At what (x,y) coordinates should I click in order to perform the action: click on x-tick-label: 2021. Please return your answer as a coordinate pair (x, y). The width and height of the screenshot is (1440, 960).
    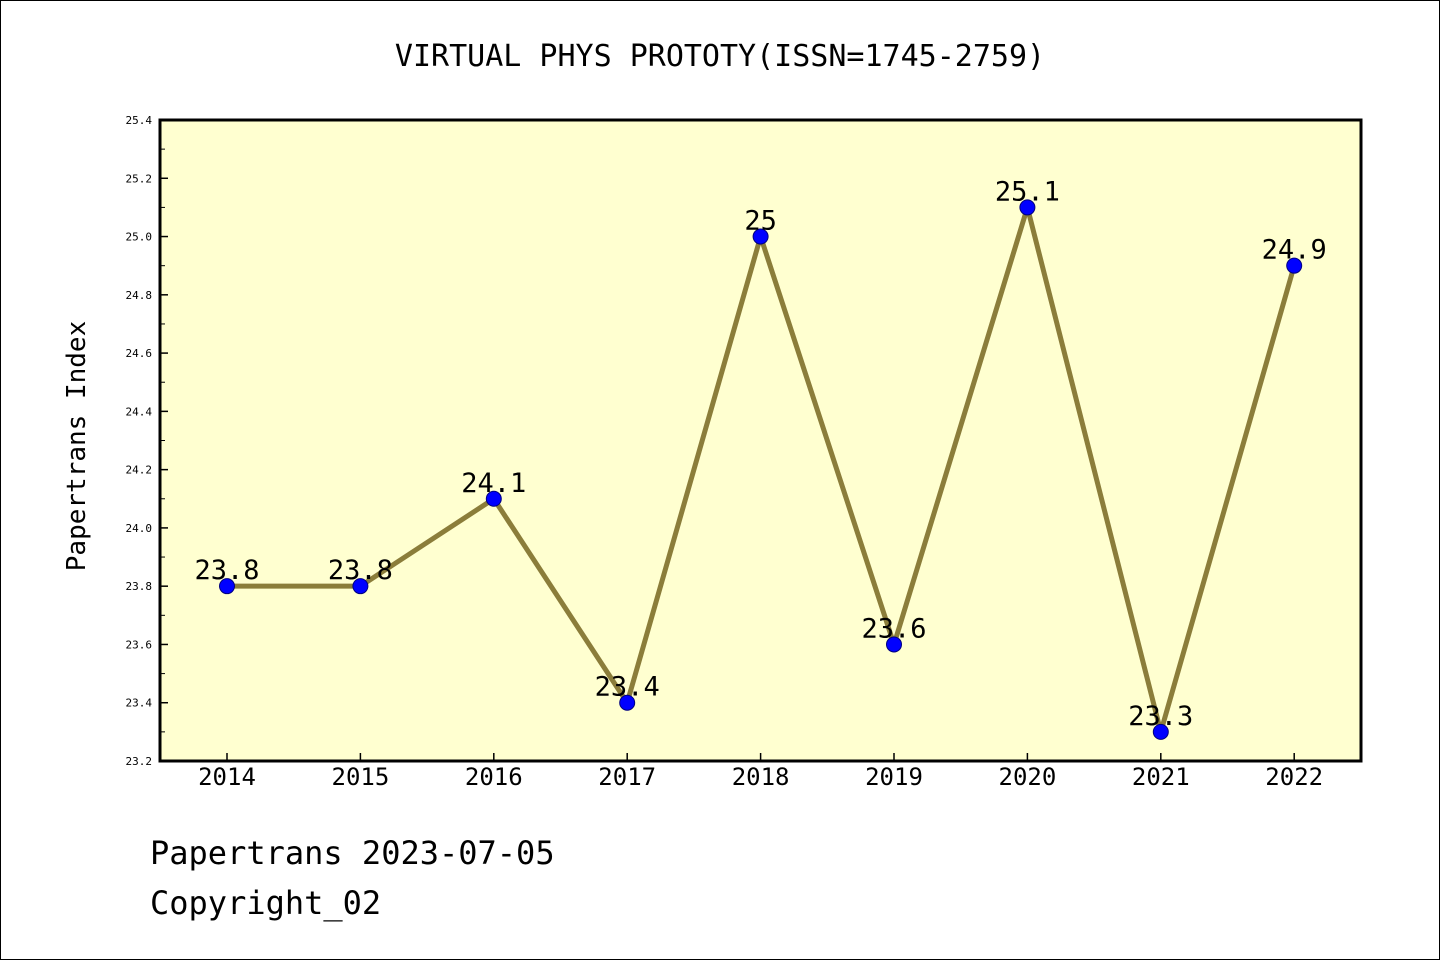
    Looking at the image, I should click on (1161, 777).